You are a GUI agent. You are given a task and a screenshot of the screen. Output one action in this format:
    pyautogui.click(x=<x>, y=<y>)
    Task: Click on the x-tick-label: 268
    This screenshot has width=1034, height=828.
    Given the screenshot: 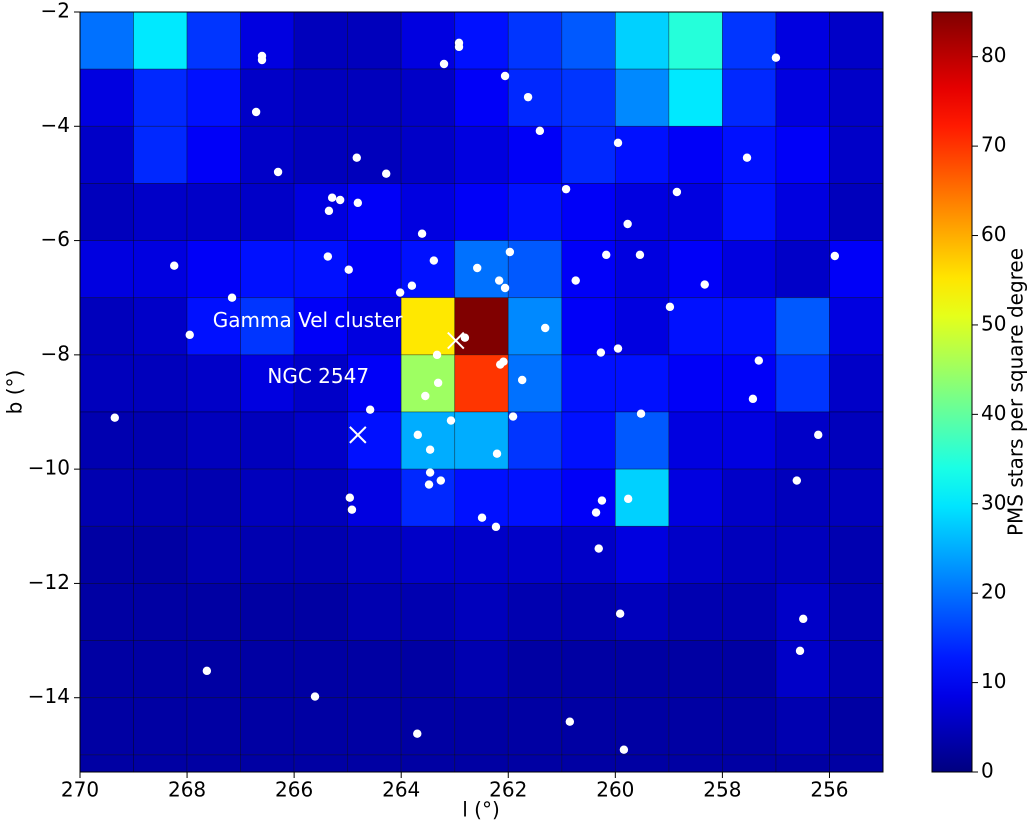 What is the action you would take?
    pyautogui.click(x=187, y=790)
    